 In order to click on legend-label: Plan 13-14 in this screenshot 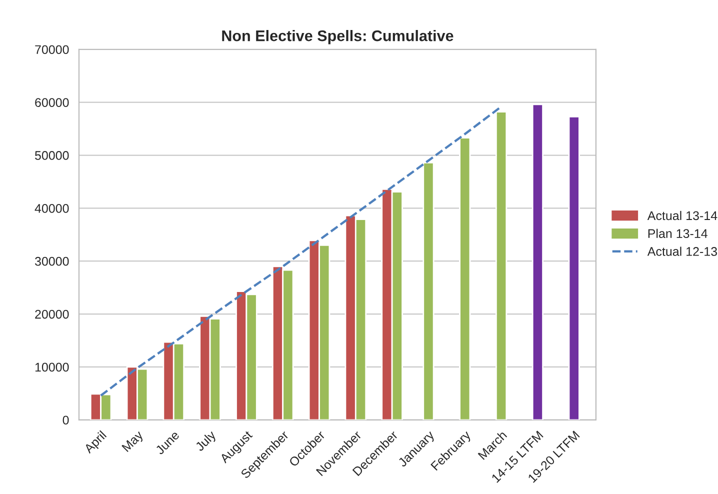, I will do `click(678, 233)`.